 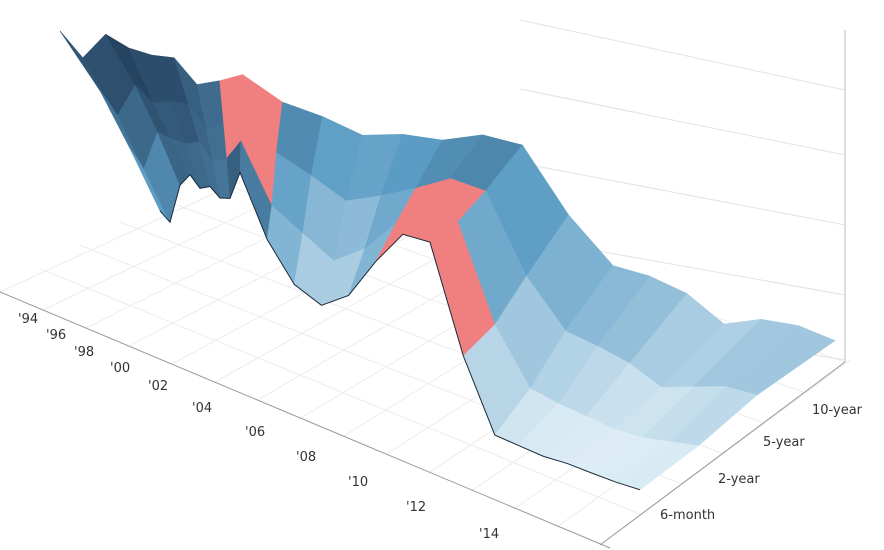 What do you see at coordinates (489, 534) in the screenshot?
I see `x-tick-label: '14` at bounding box center [489, 534].